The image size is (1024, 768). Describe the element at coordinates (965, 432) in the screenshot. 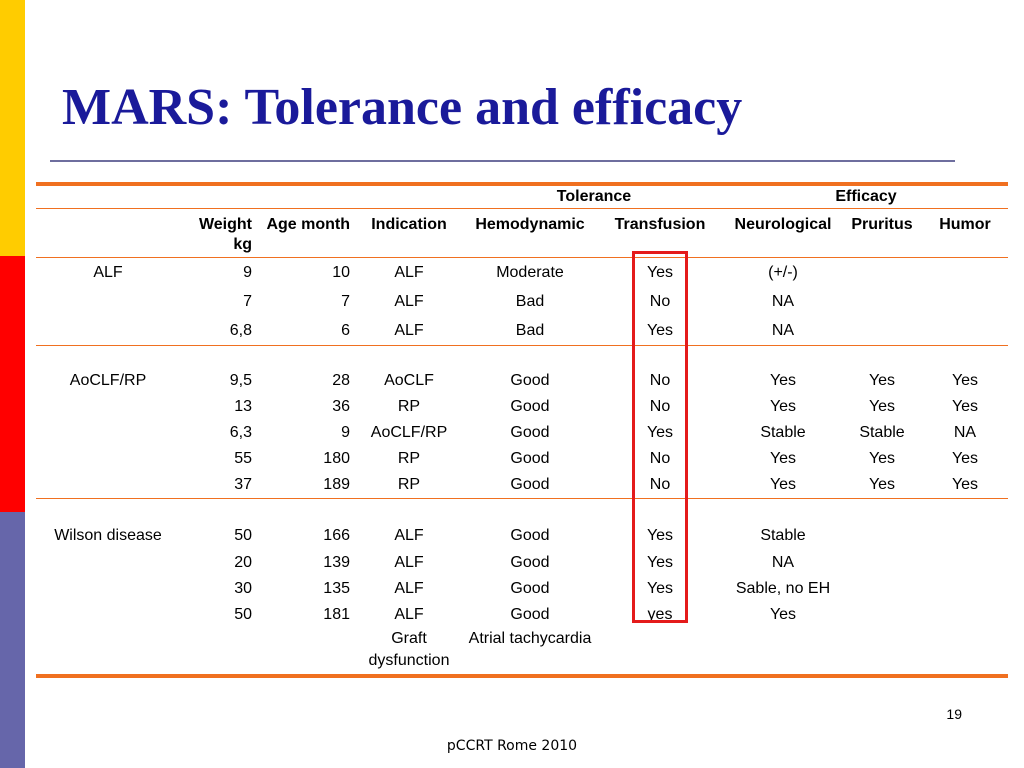

I see `humor-cell: NA` at that location.